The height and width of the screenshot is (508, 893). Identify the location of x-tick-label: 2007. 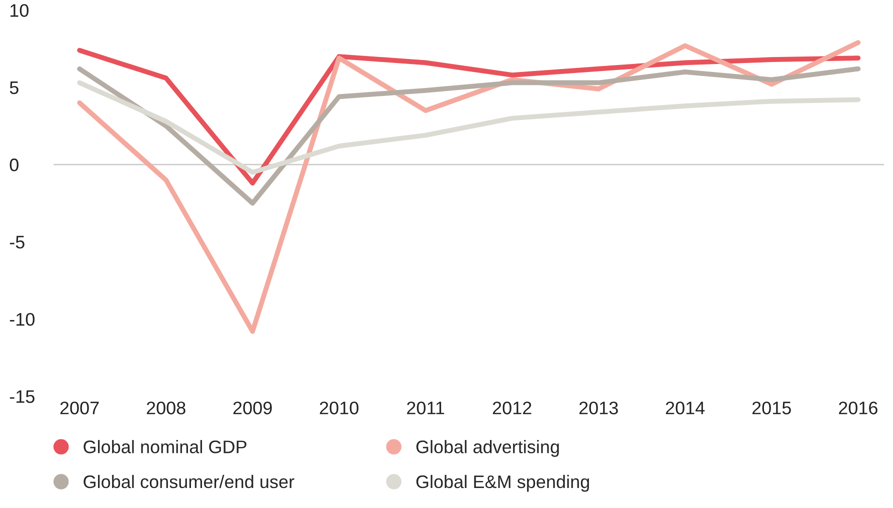
(79, 408).